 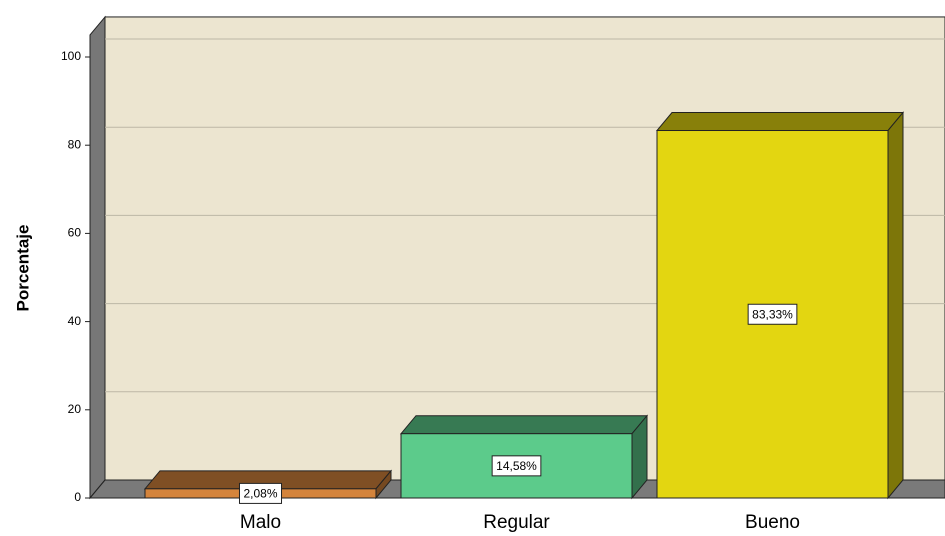 I want to click on value-label: 2,08%, so click(x=260, y=494).